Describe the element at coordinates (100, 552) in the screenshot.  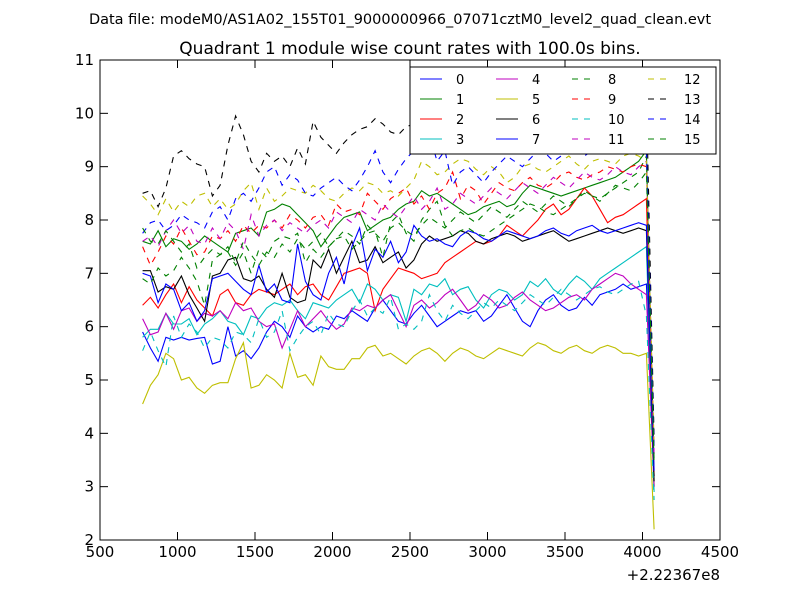
I see `x-tick-label: 500` at that location.